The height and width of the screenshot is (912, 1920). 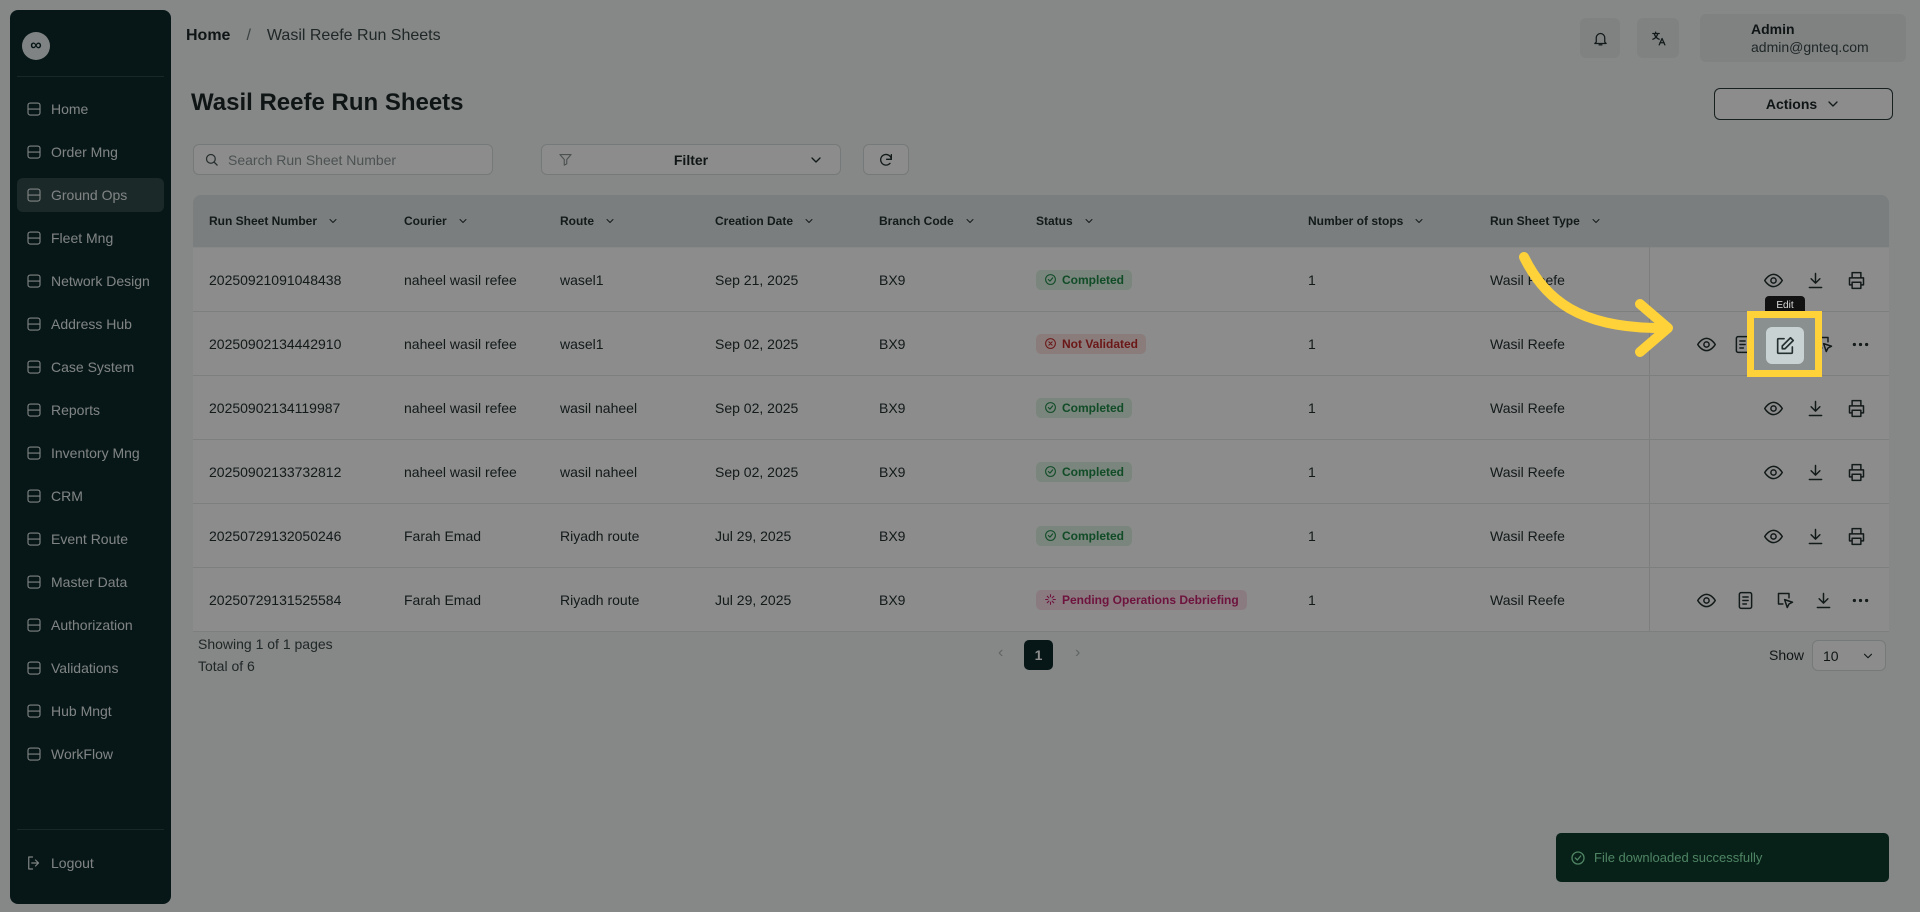 I want to click on next-page: ›, so click(x=1078, y=652).